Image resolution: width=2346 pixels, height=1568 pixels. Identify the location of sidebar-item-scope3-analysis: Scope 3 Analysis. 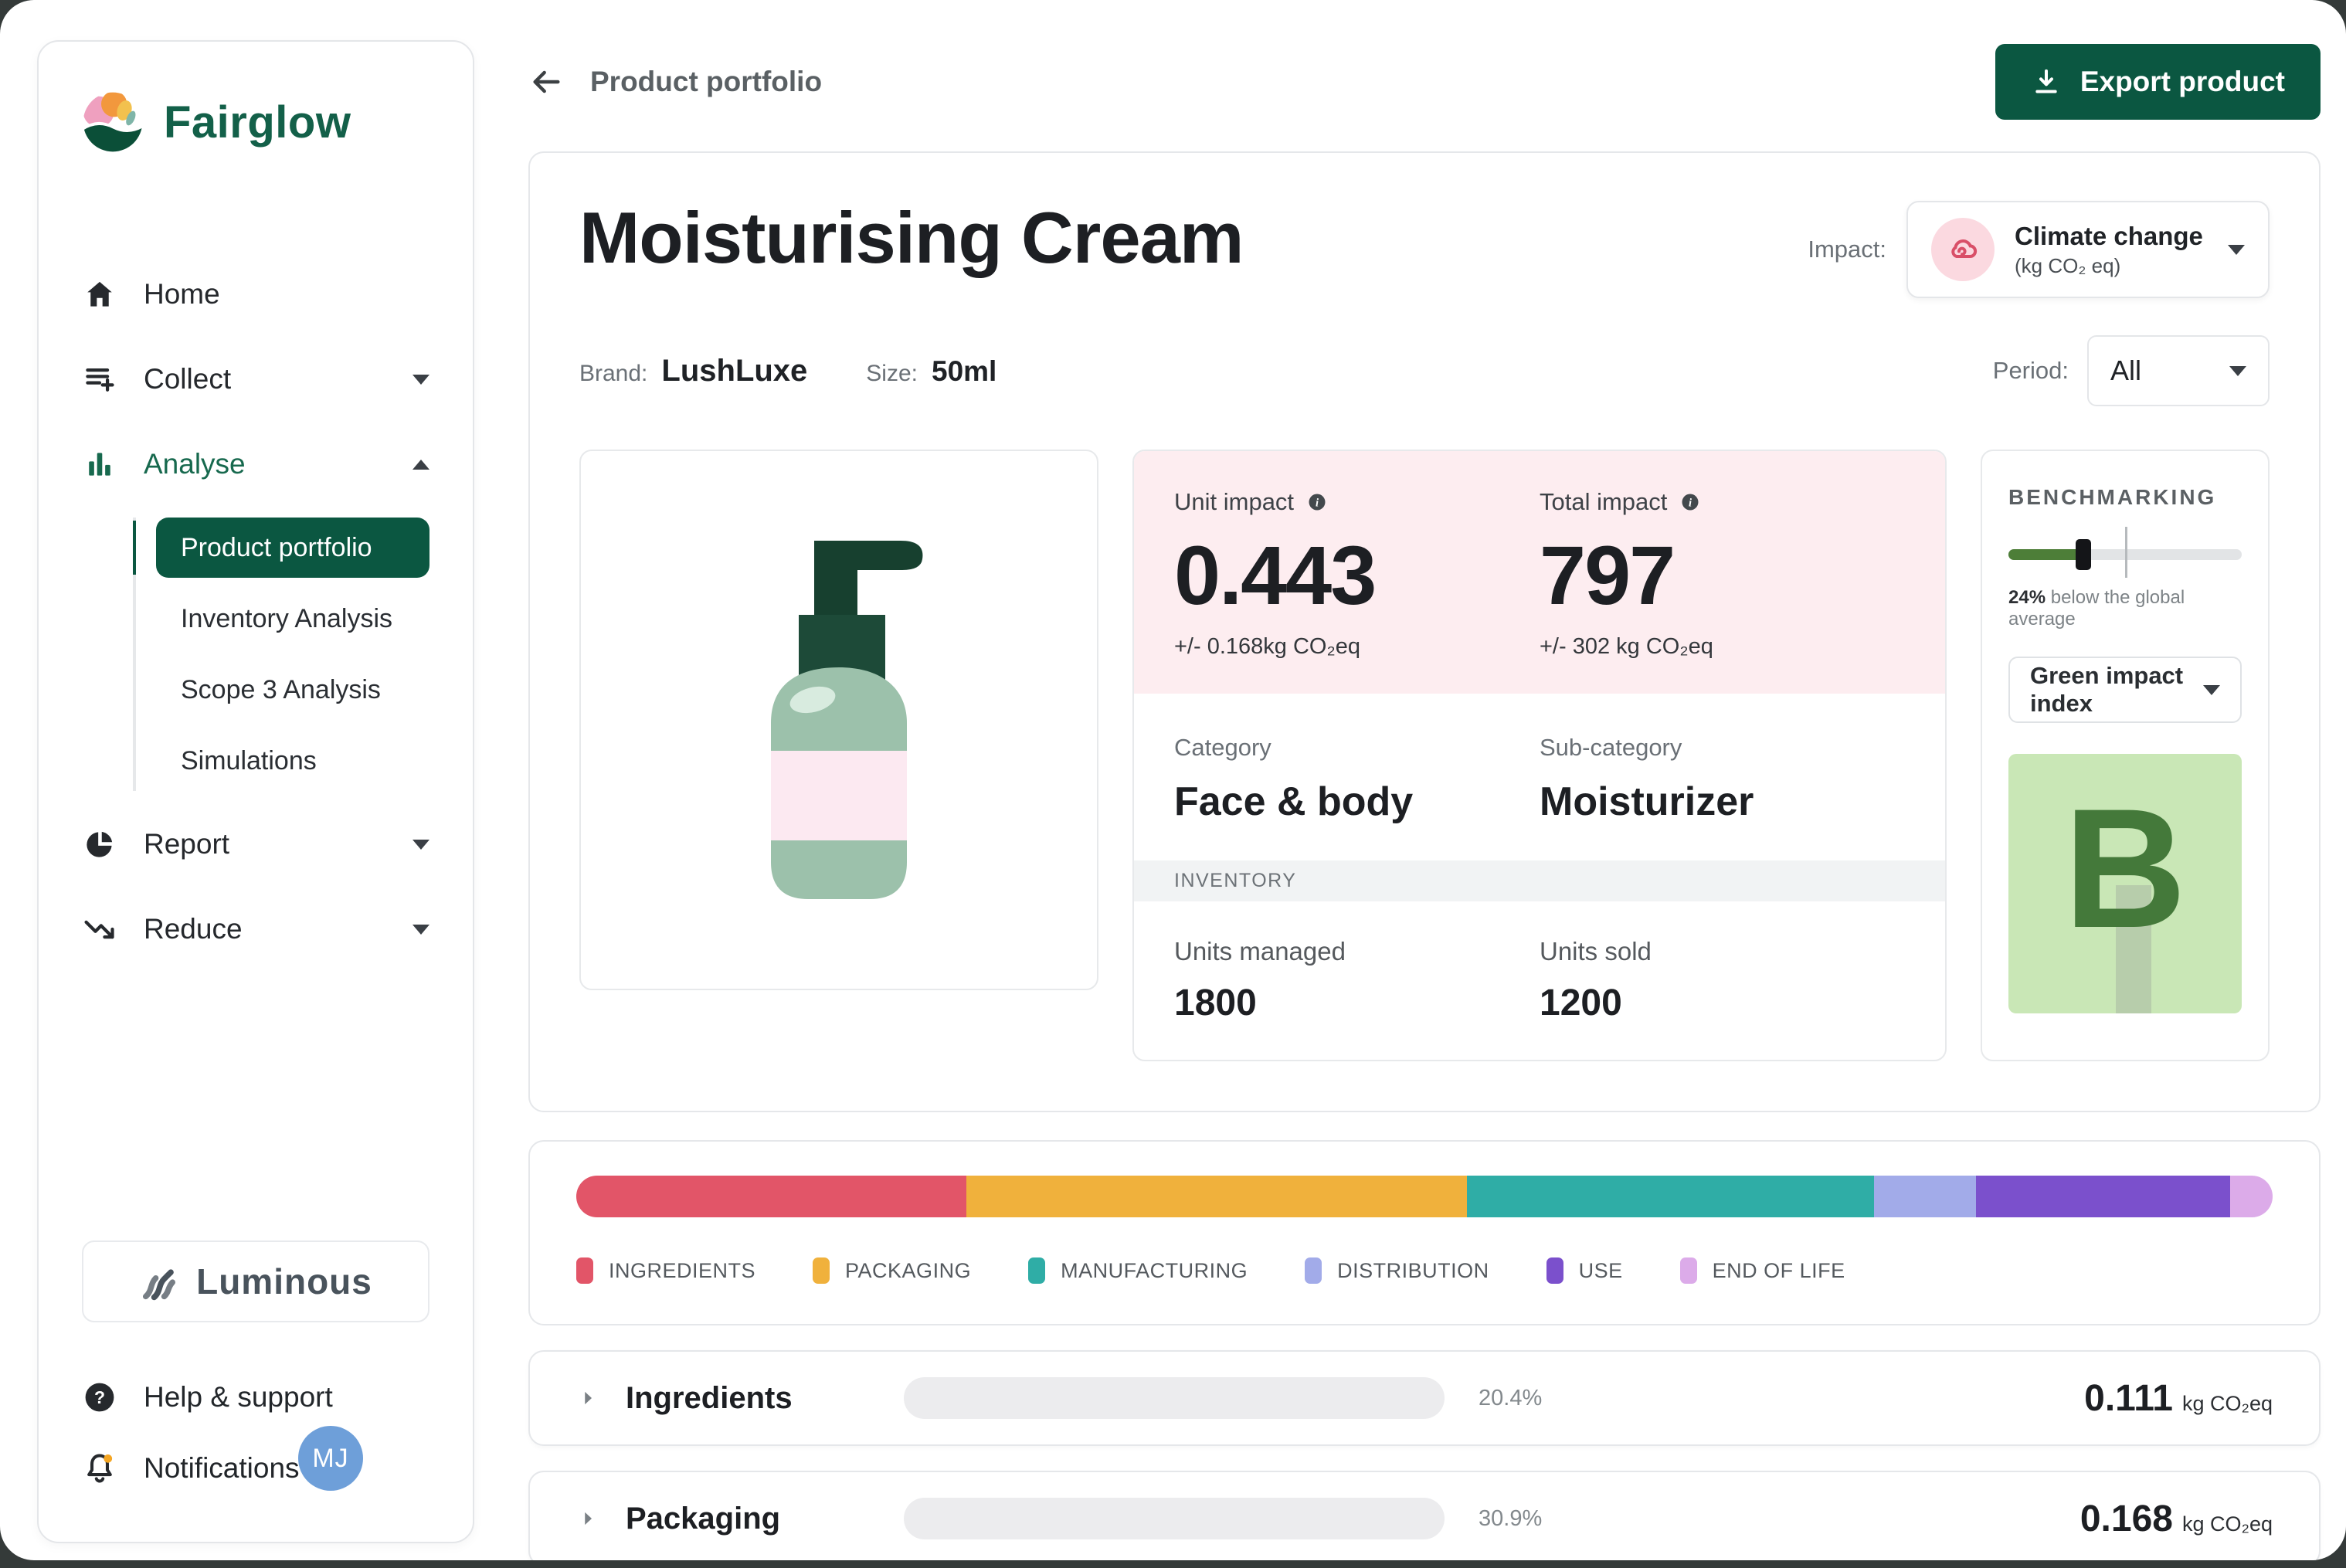
(293, 690).